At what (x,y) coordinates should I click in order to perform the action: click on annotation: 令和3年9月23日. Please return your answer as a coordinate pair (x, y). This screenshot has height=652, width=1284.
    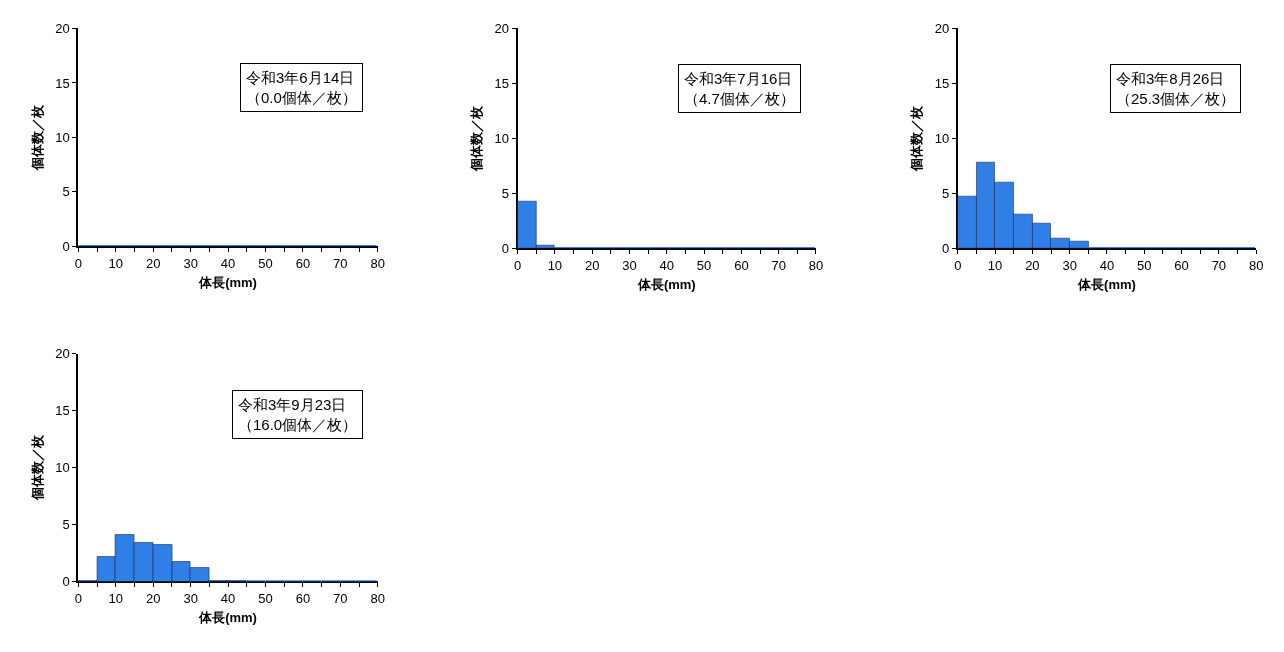
    Looking at the image, I should click on (292, 404).